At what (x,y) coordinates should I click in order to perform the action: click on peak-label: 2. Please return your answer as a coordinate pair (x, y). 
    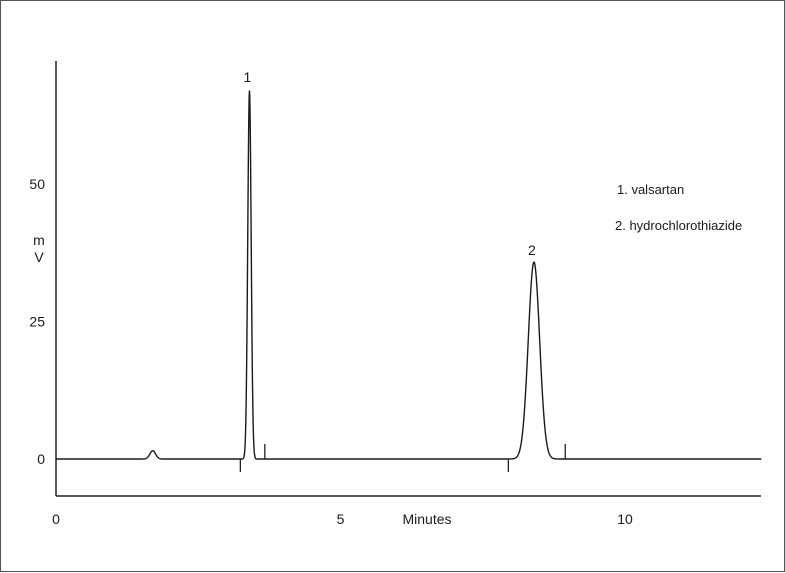
    Looking at the image, I should click on (532, 250).